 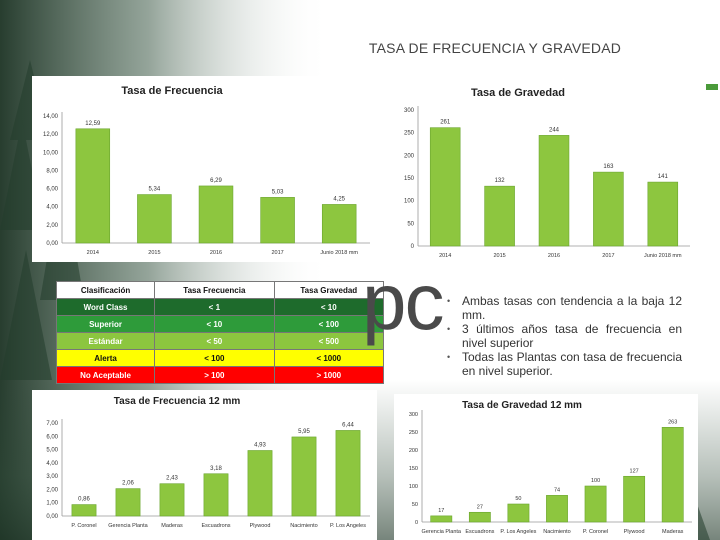 I want to click on gravedad-limit-cell: < 1000, so click(x=329, y=358).